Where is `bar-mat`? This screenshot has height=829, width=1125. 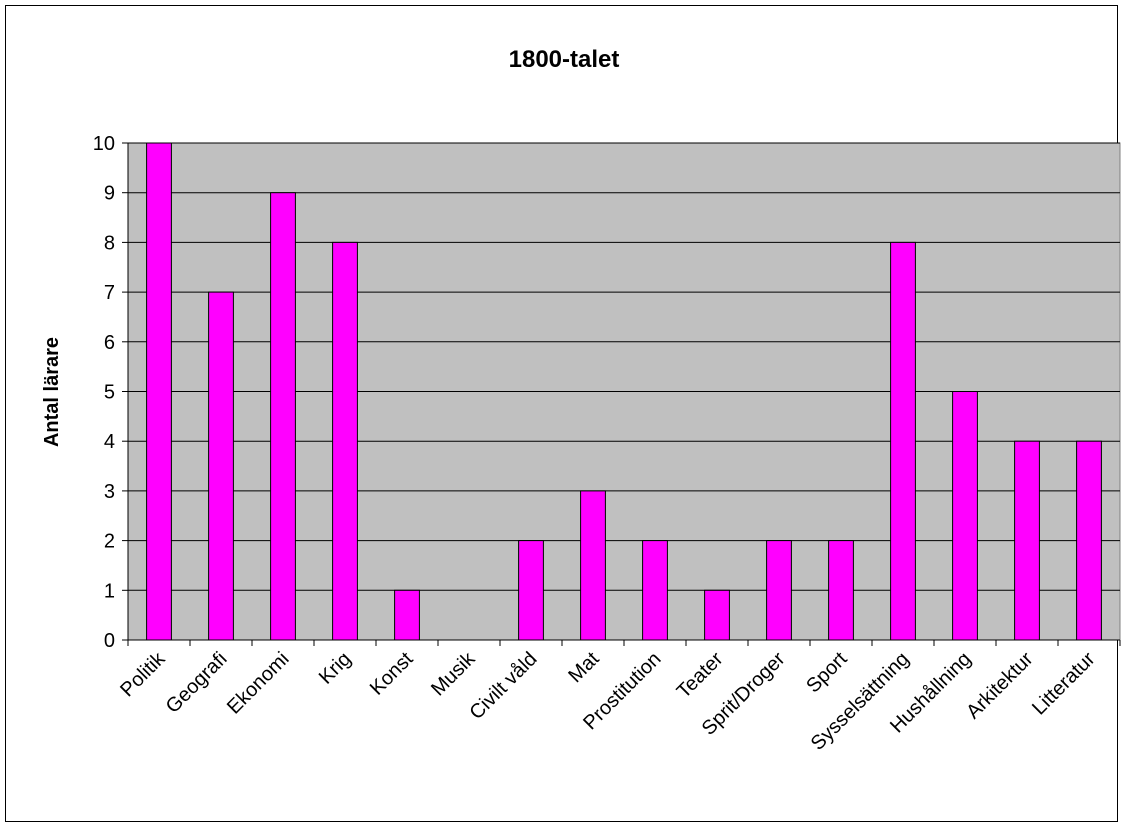
bar-mat is located at coordinates (593, 565).